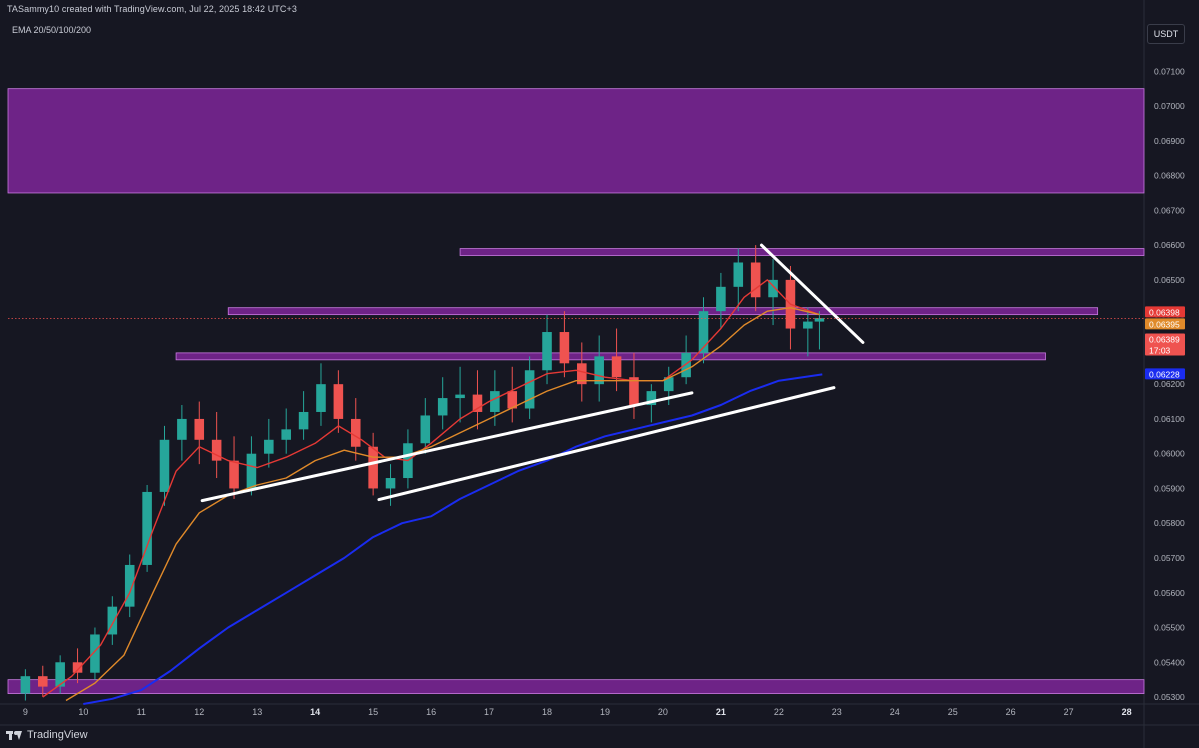 This screenshot has width=1199, height=748. What do you see at coordinates (1169, 523) in the screenshot?
I see `y-tick-label: 0.05800` at bounding box center [1169, 523].